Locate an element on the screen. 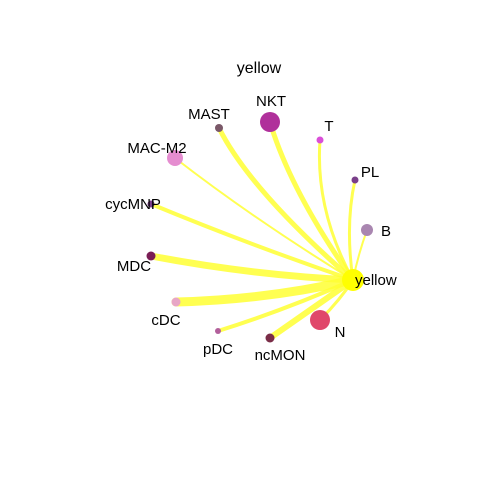  node-label-mac-m2: MAC-M2 is located at coordinates (156, 148).